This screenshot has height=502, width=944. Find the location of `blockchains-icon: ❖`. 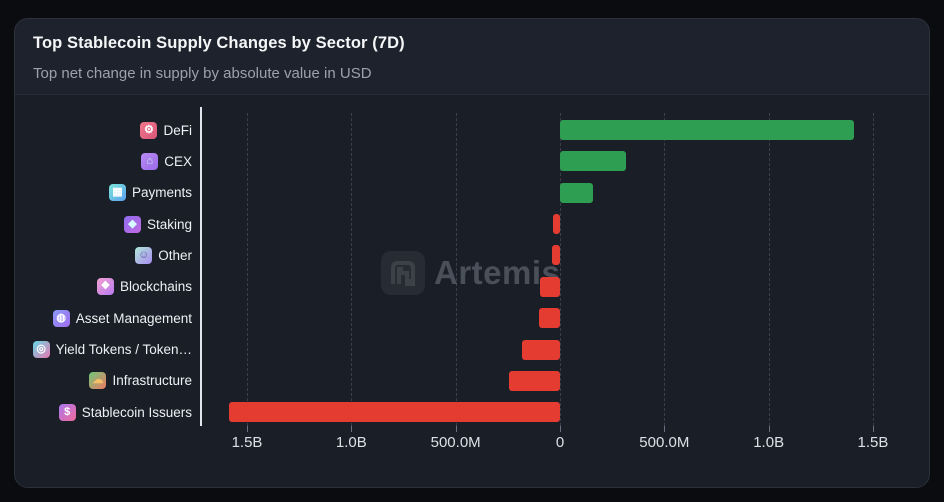

blockchains-icon: ❖ is located at coordinates (105, 287).